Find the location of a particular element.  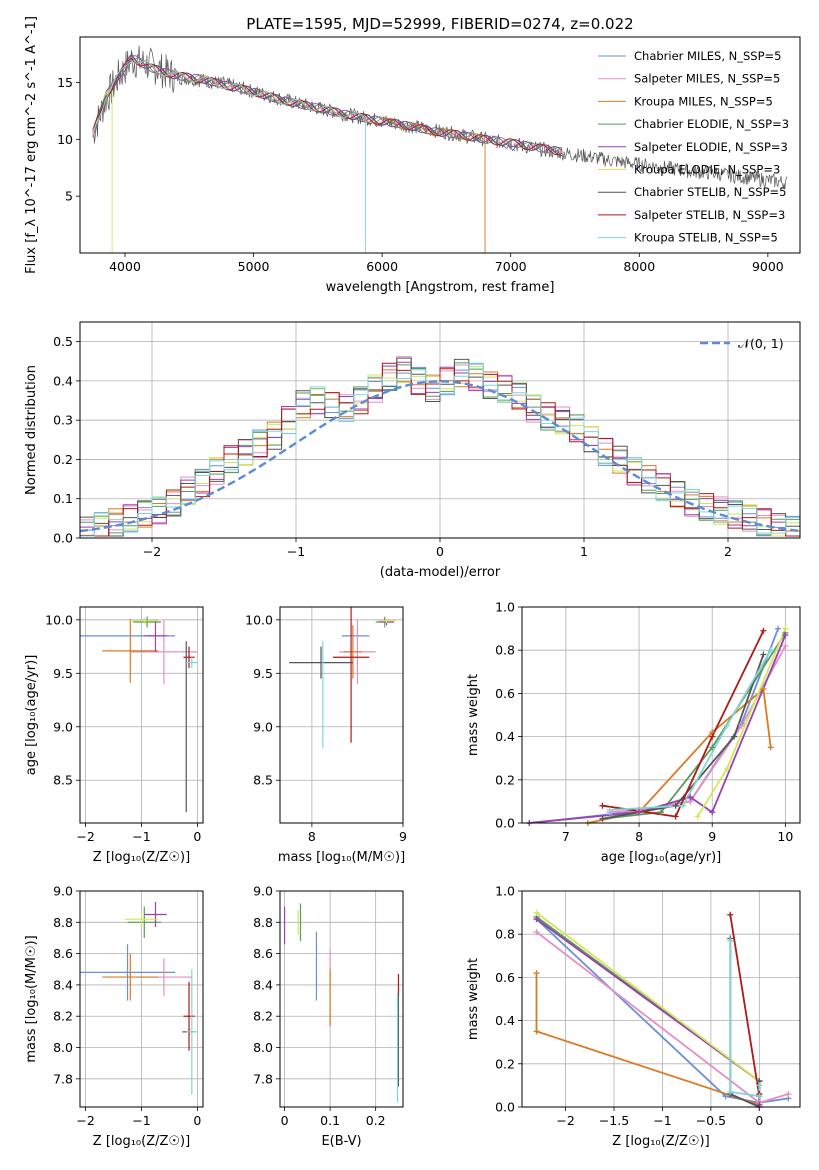

legend-entry: Kroupa STELIB, N_SSP=5 is located at coordinates (706, 238).